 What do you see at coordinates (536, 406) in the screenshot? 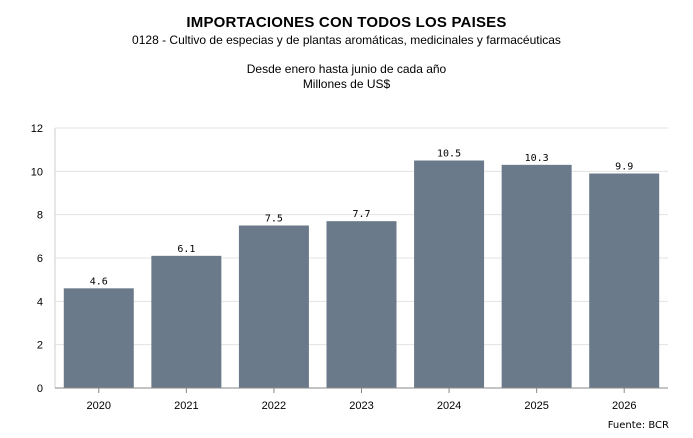
I see `x-tick-label: 2025` at bounding box center [536, 406].